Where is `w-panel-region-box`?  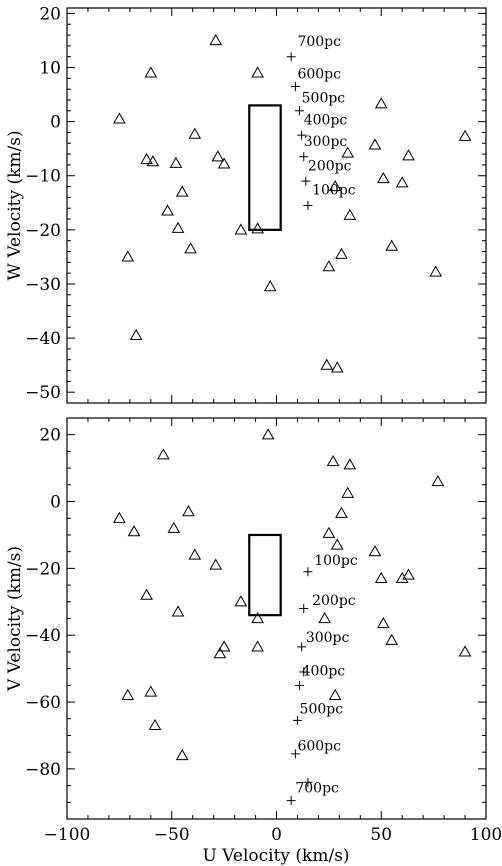 w-panel-region-box is located at coordinates (265, 167).